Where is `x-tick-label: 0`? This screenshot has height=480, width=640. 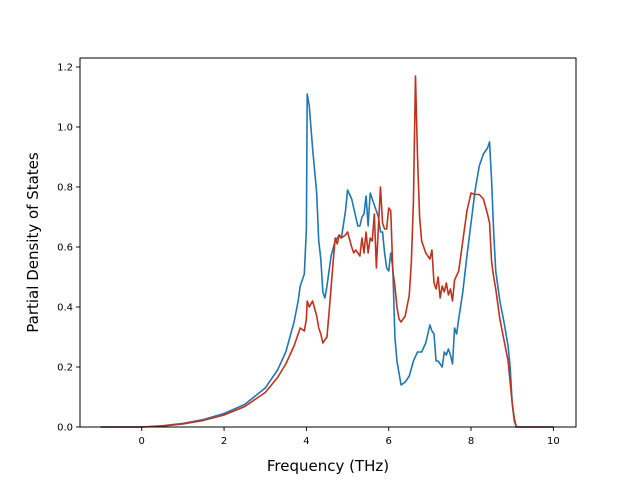 x-tick-label: 0 is located at coordinates (142, 441).